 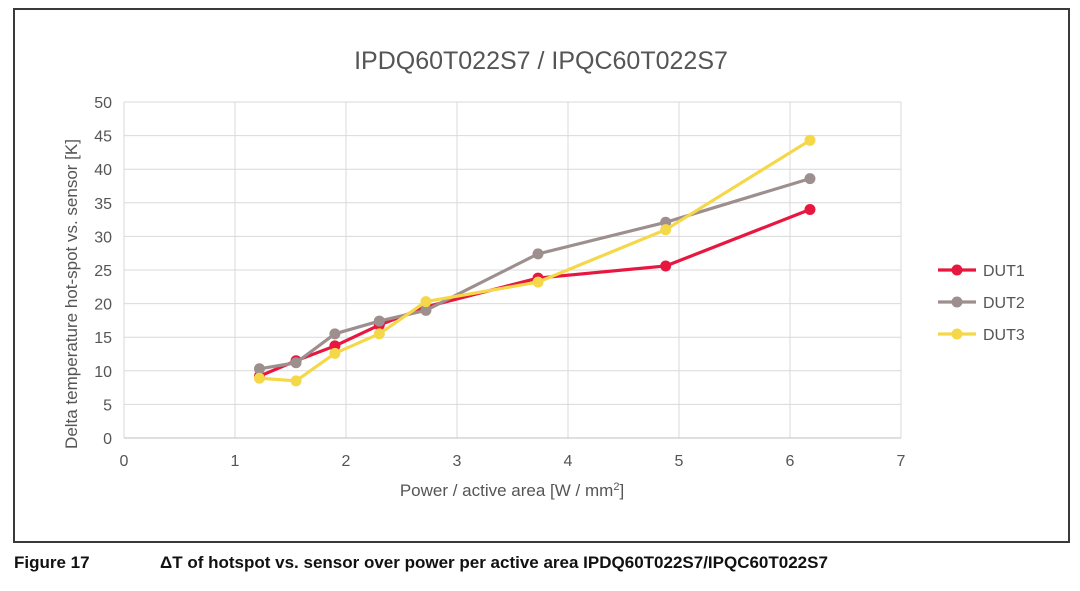 What do you see at coordinates (235, 461) in the screenshot?
I see `x-tick-label: 1` at bounding box center [235, 461].